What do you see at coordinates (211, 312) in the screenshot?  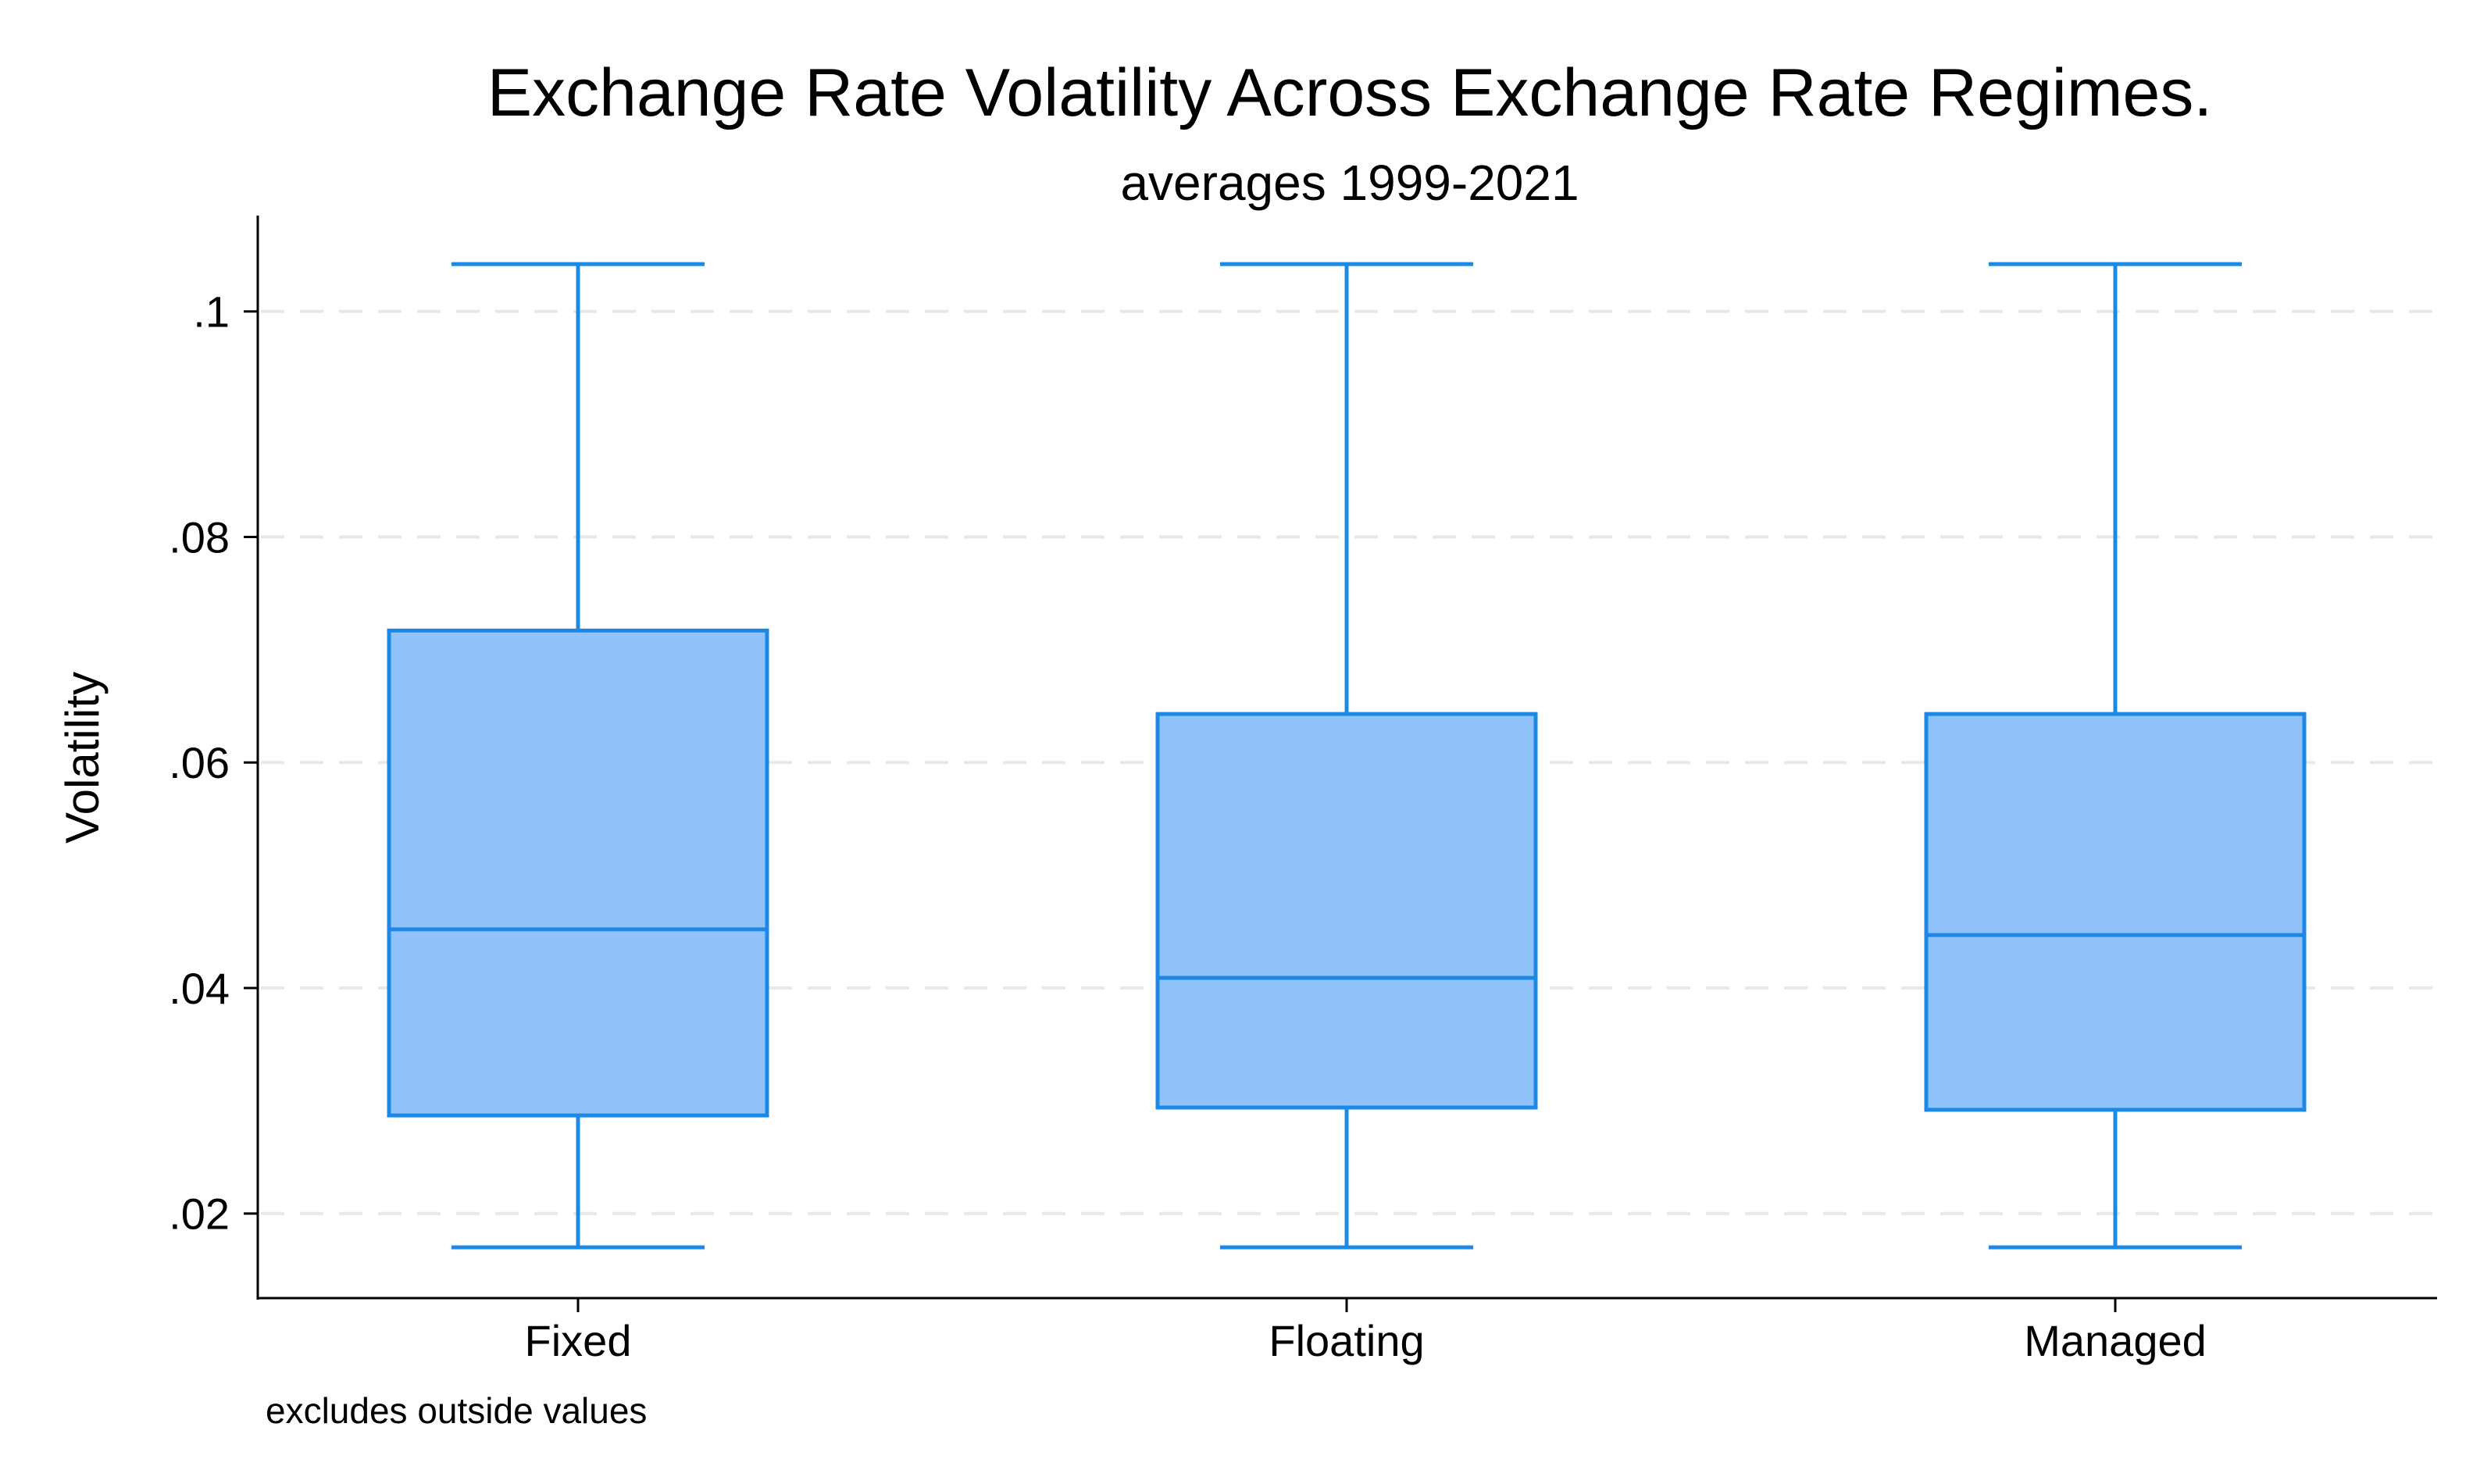 I see `y-tick-label: .1` at bounding box center [211, 312].